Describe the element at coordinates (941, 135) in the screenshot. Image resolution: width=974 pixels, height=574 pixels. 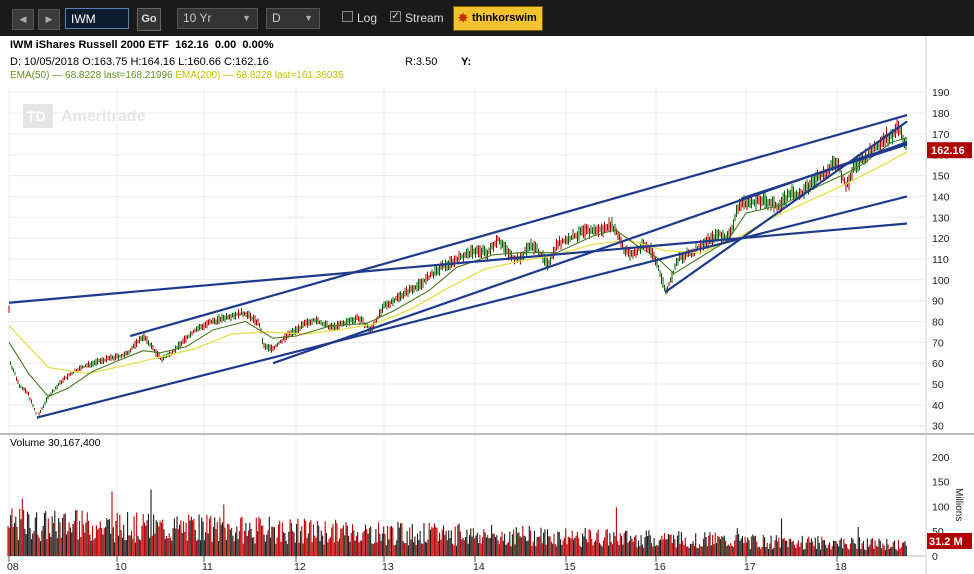
I see `price-axis-tick-label: 170` at that location.